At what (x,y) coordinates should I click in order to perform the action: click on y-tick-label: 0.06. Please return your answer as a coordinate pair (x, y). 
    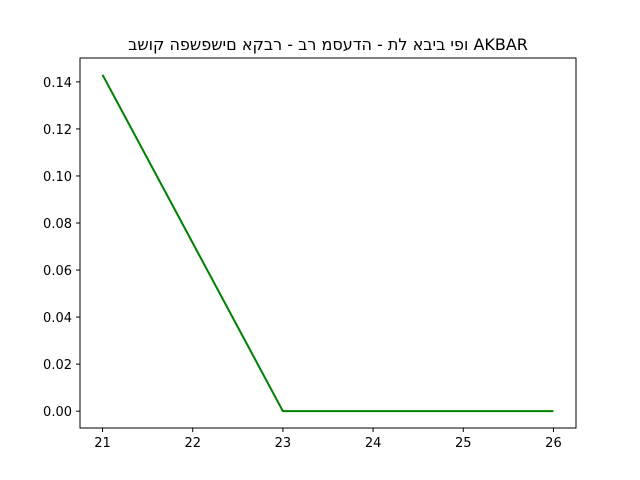
    Looking at the image, I should click on (57, 271).